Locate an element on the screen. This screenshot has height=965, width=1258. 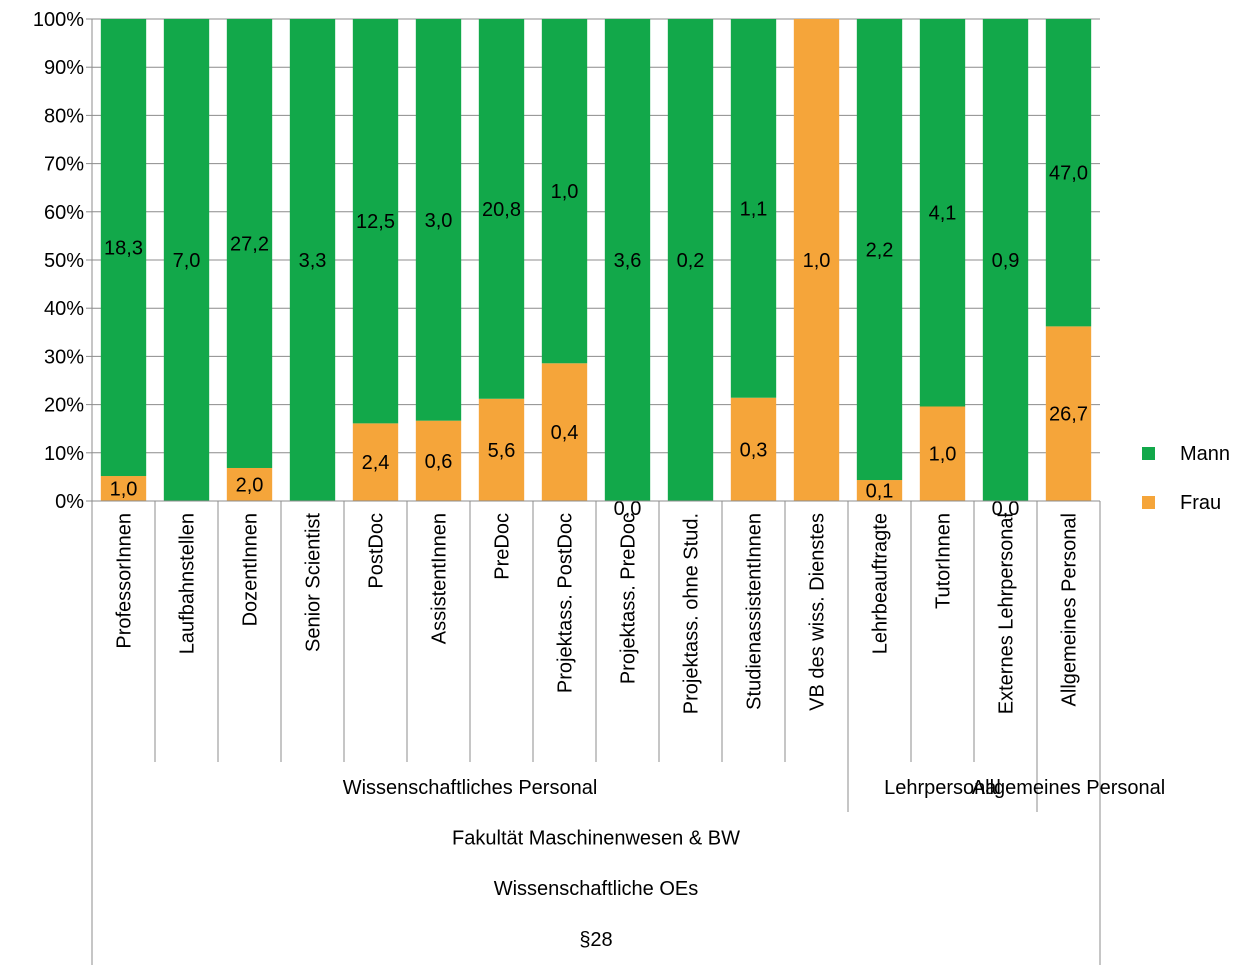
y-tick-label: 30% is located at coordinates (64, 357).